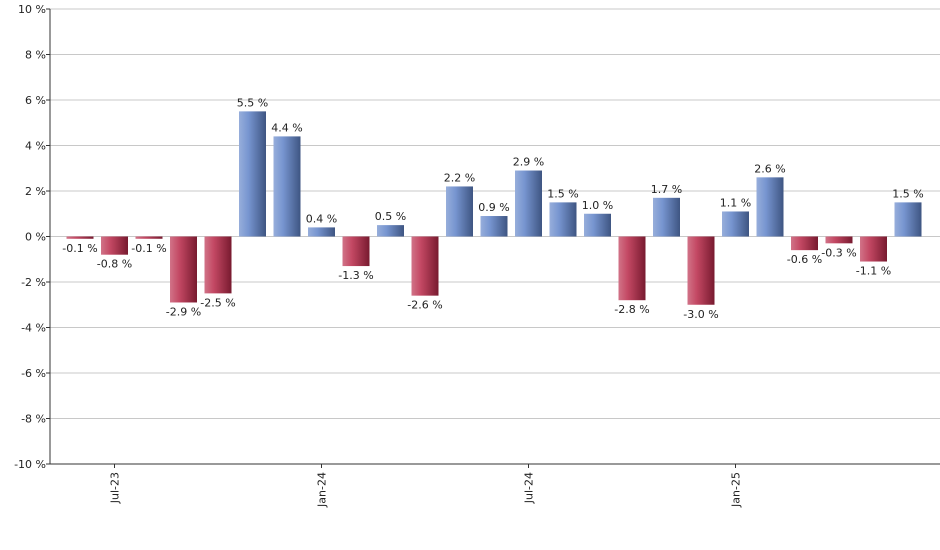 This screenshot has width=940, height=550. Describe the element at coordinates (35, 100) in the screenshot. I see `y-tick-label: 6 %` at that location.